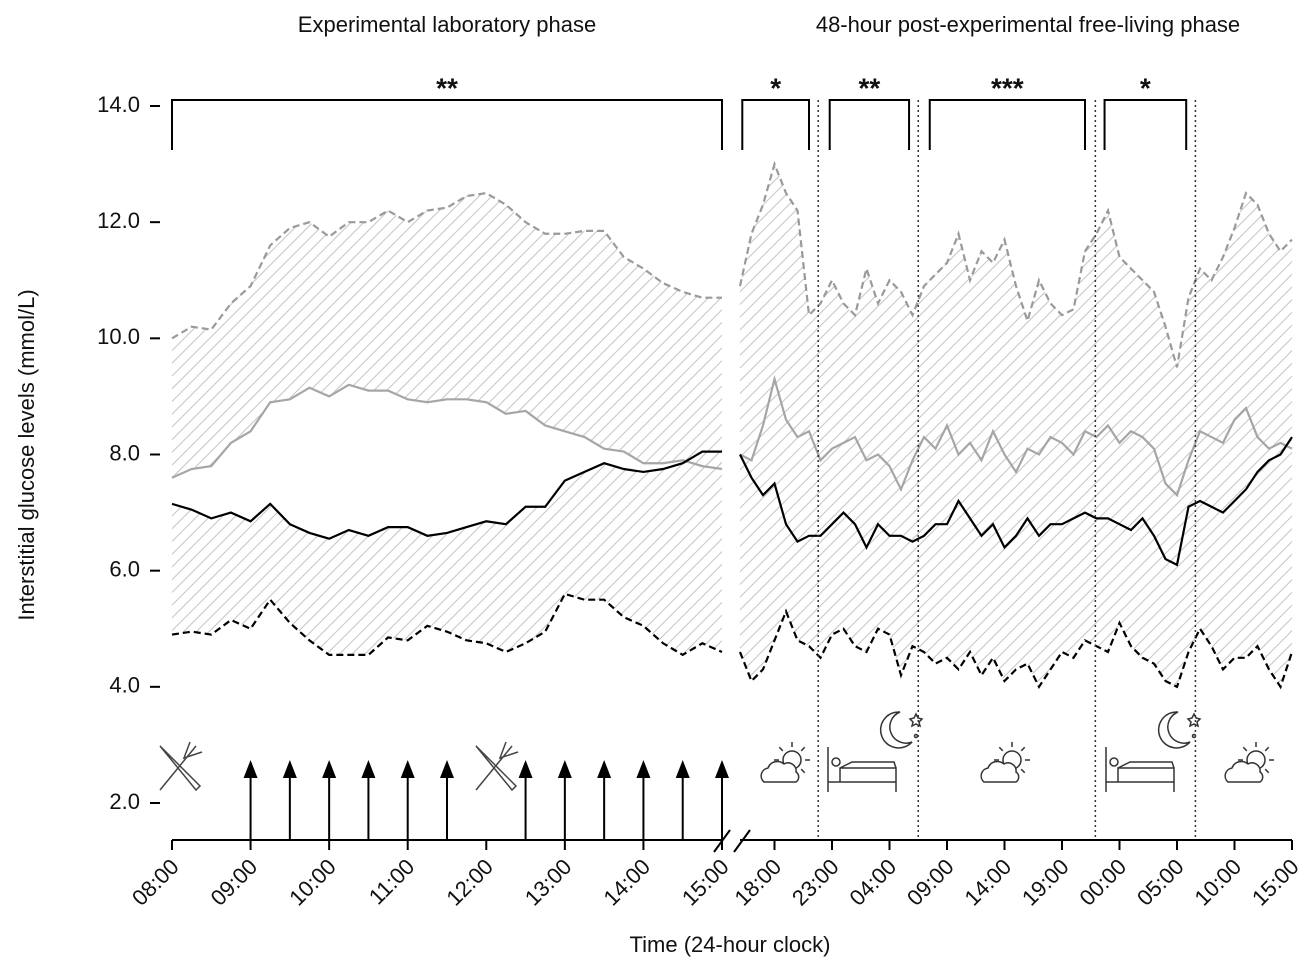 Image resolution: width=1299 pixels, height=965 pixels. What do you see at coordinates (26, 454) in the screenshot?
I see `y-axis-label: Interstitial glucose levels (mmol/L)` at bounding box center [26, 454].